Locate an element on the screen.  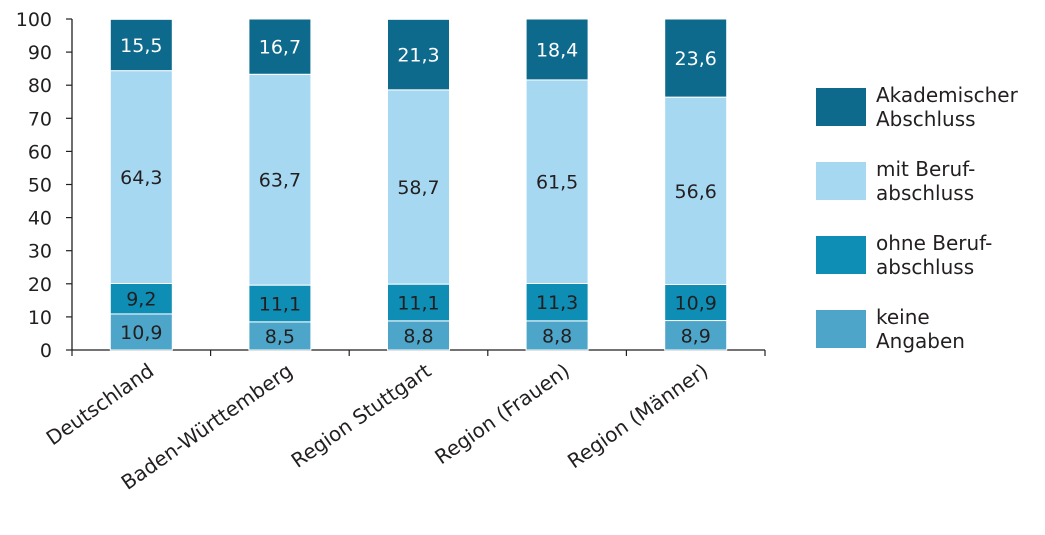
y-tick-label: 80 is located at coordinates (40, 86).